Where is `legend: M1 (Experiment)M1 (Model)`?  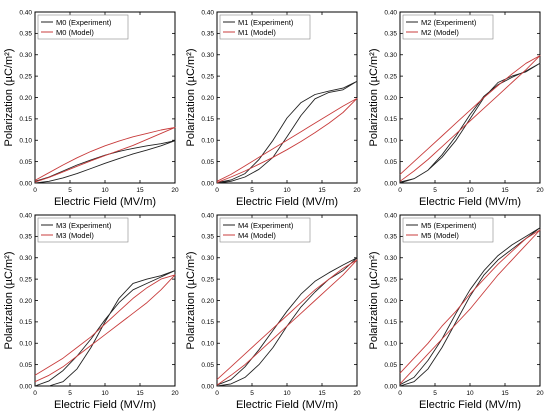
legend: M1 (Experiment)M1 (Model) is located at coordinates (265, 27).